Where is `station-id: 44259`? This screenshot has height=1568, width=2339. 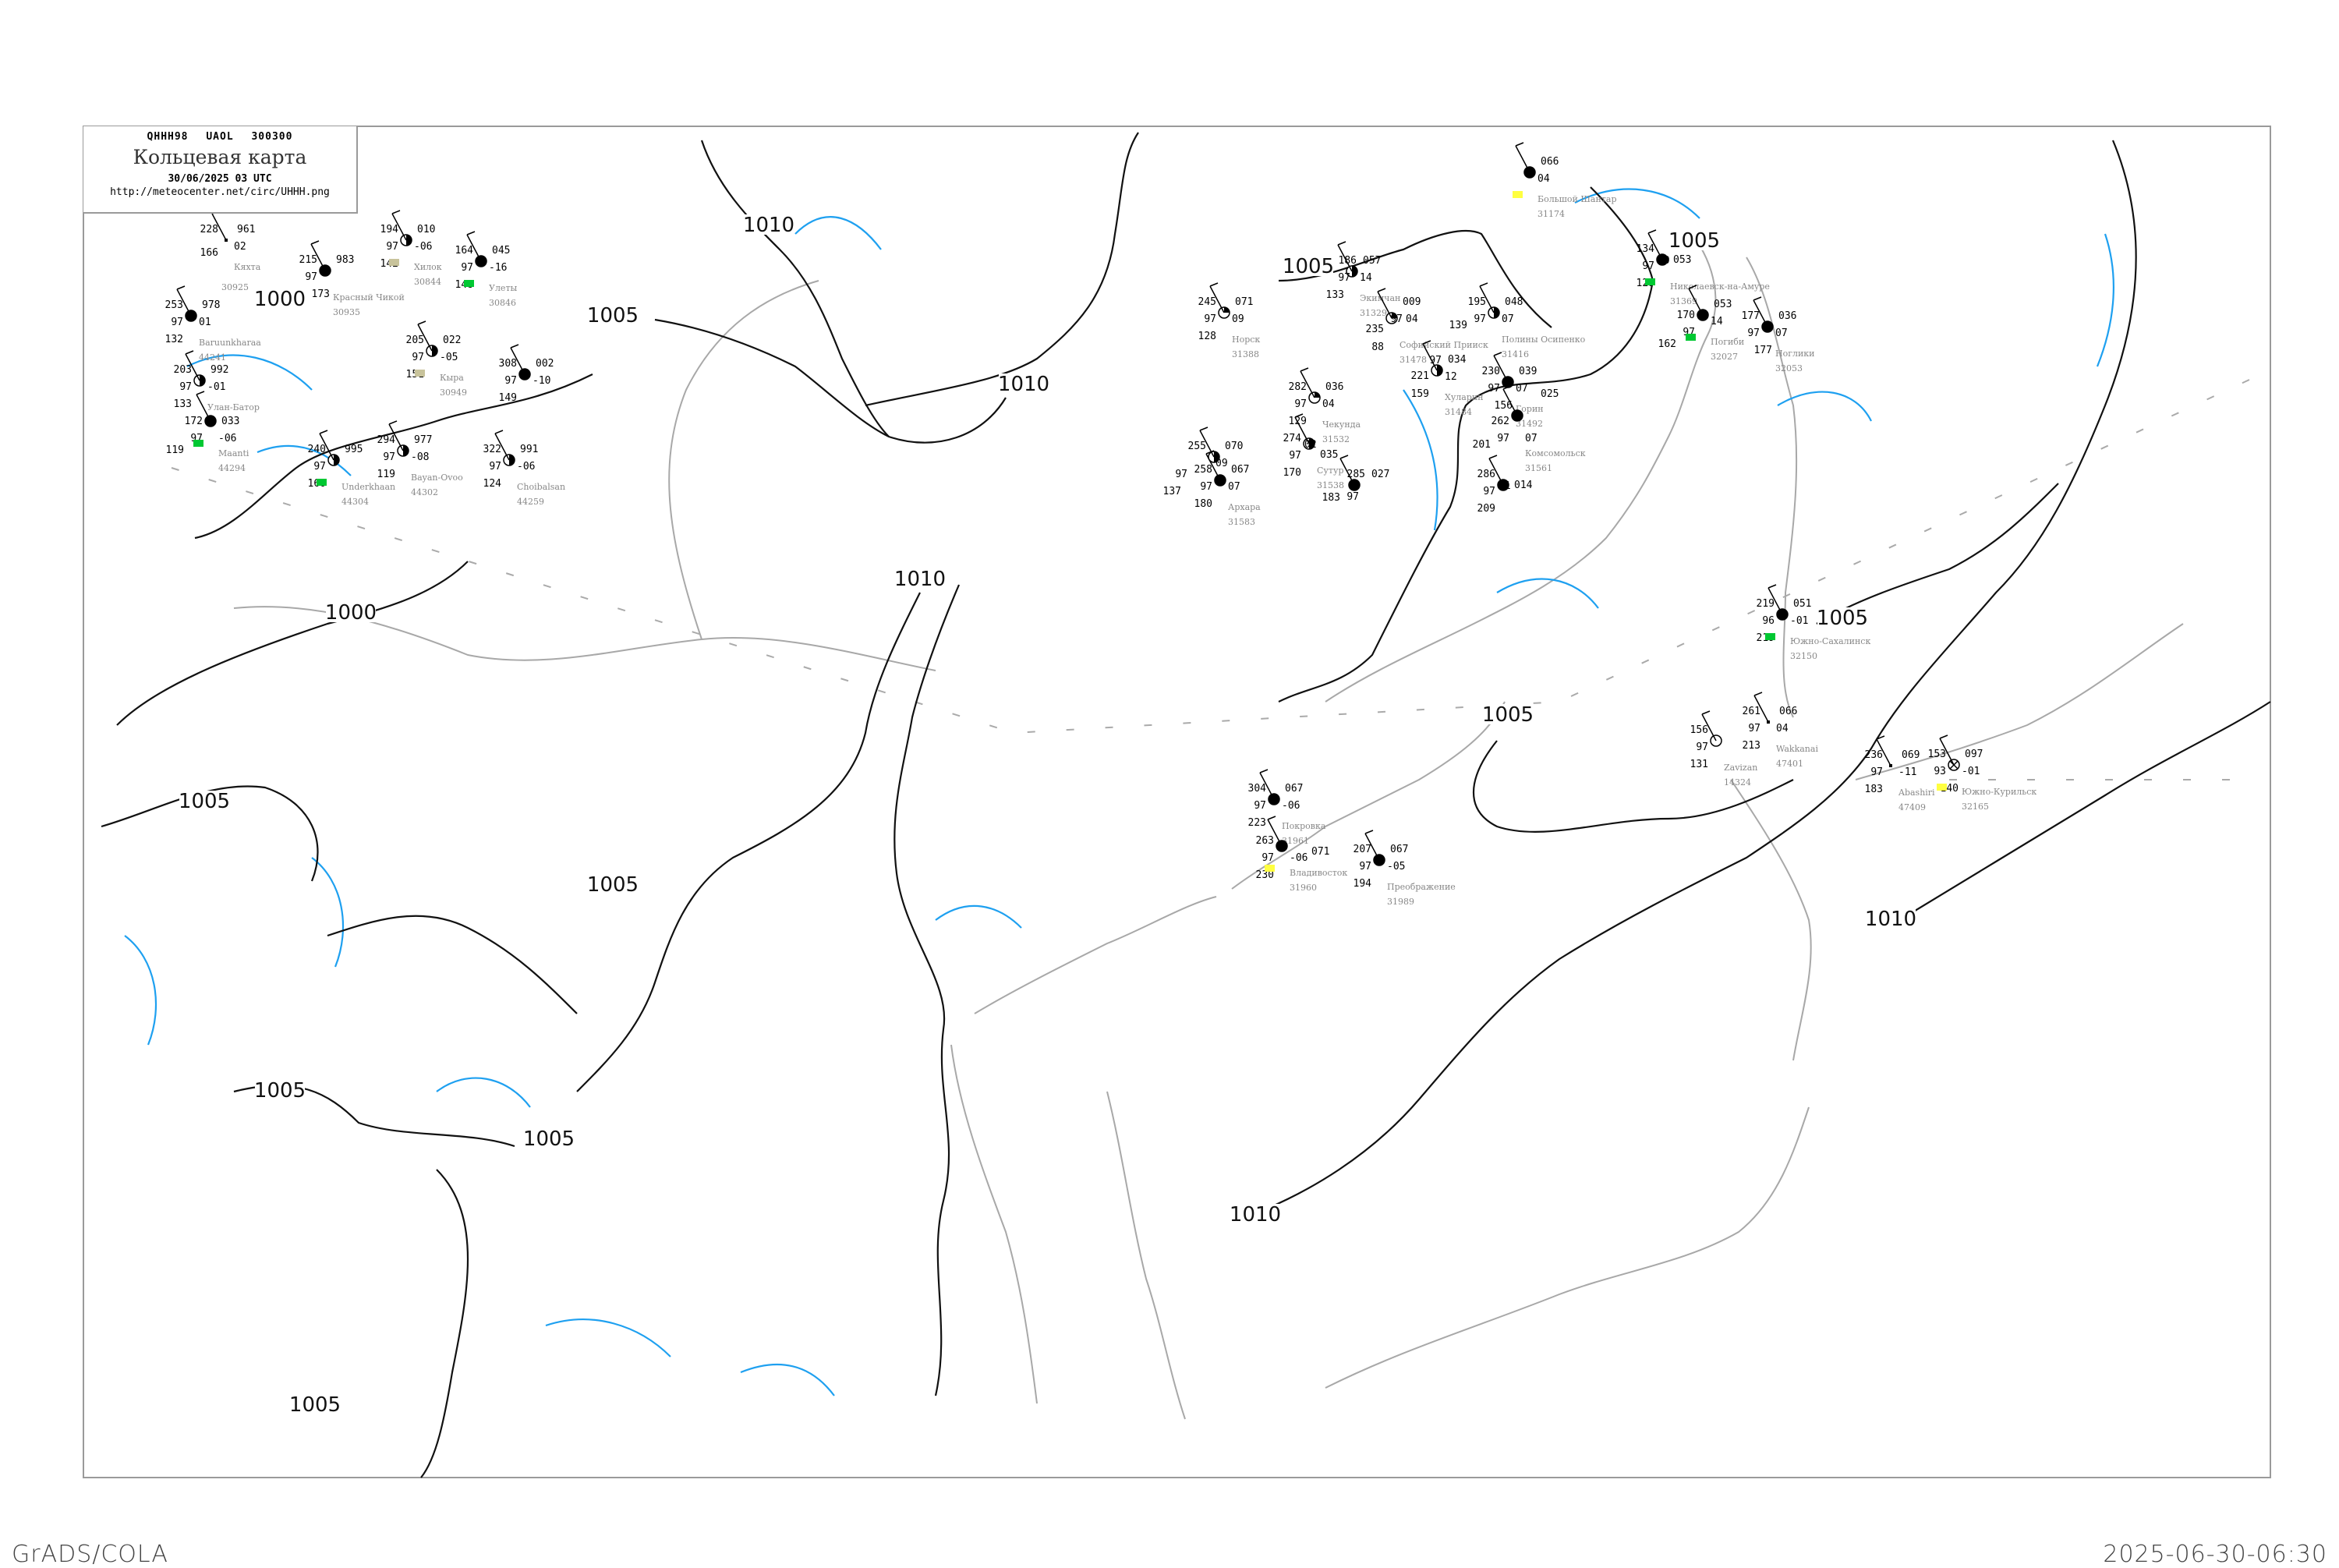
station-id: 44259 is located at coordinates (530, 502).